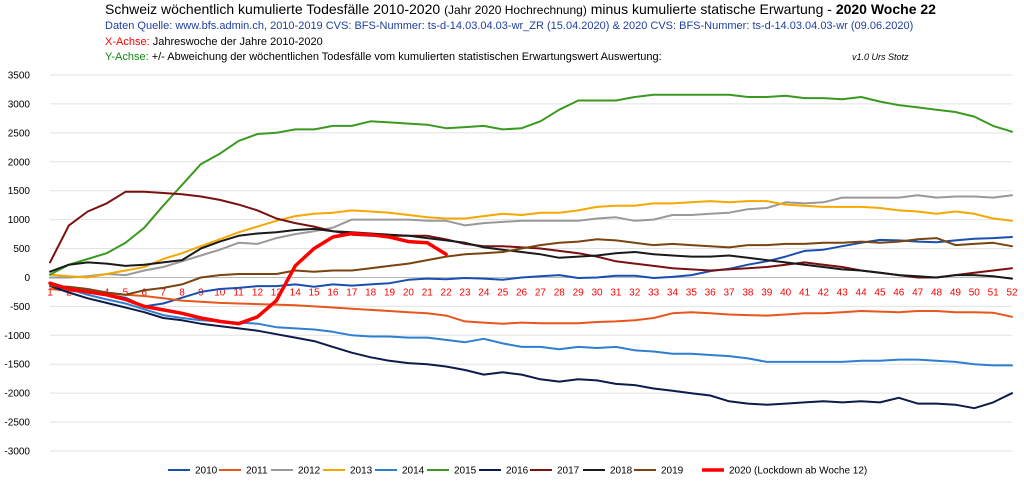  I want to click on y-tick-label: -500, so click(20, 307).